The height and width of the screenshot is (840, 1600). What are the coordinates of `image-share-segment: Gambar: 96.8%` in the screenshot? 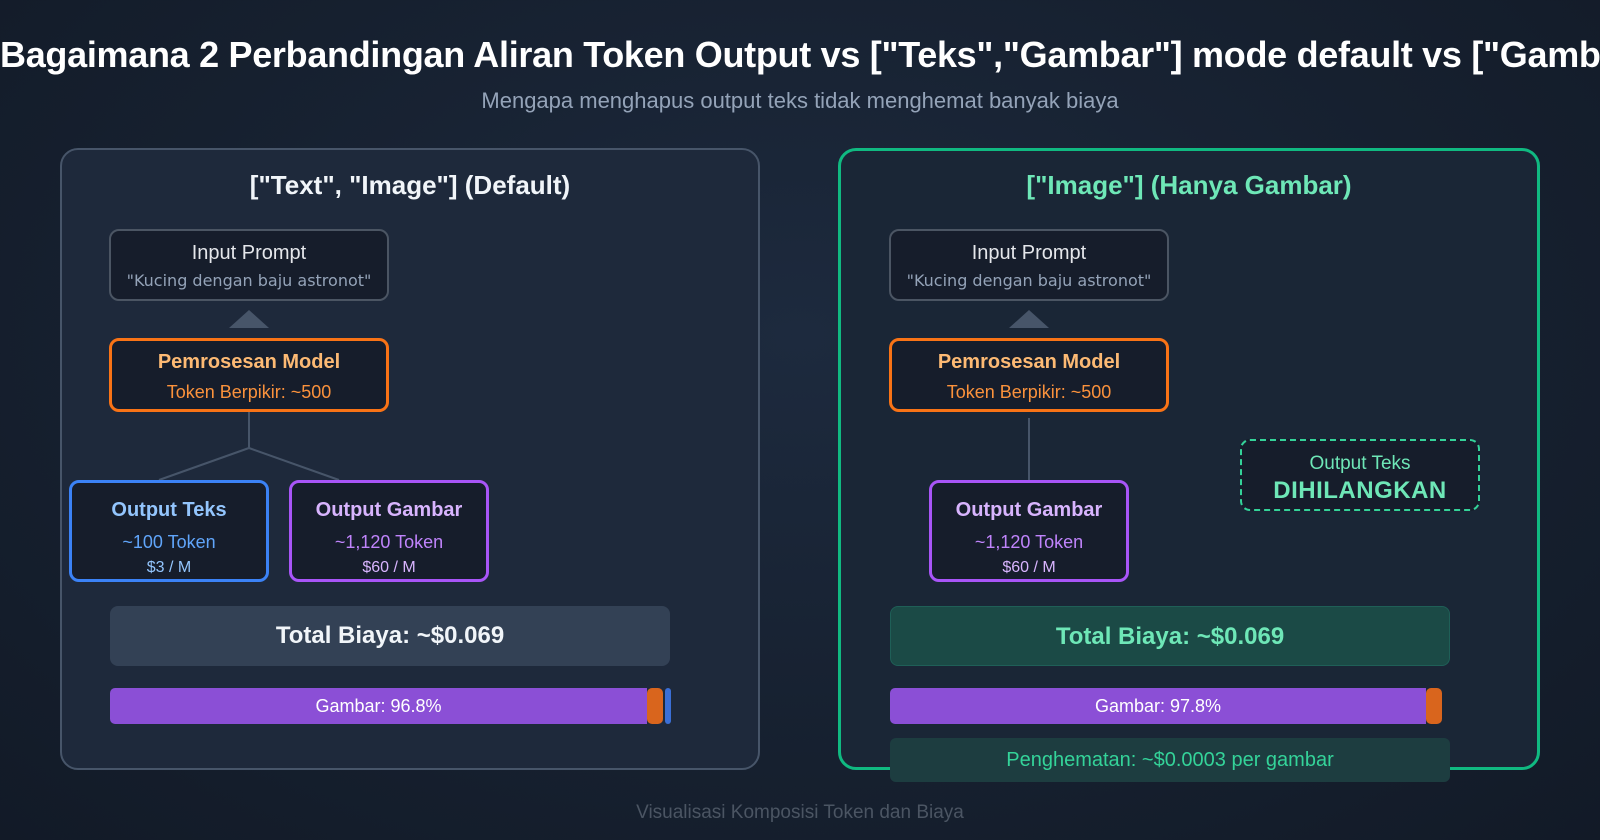 It's located at (378, 706).